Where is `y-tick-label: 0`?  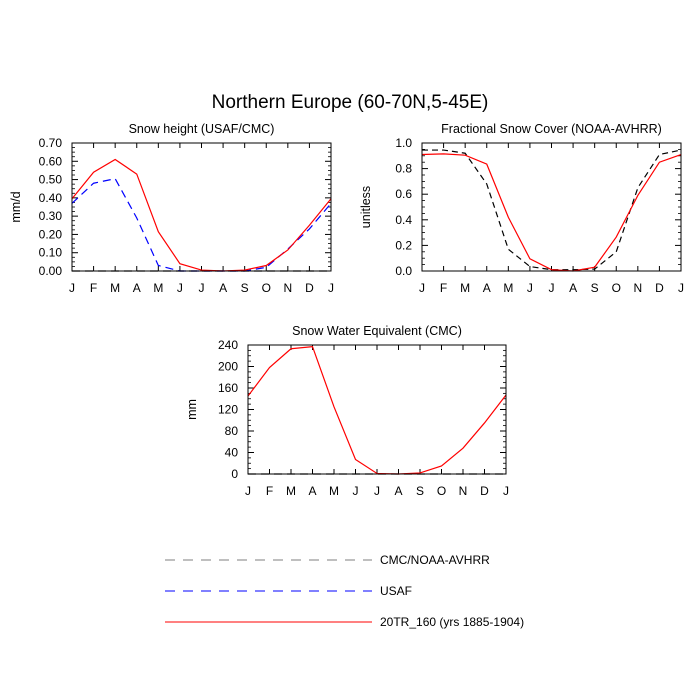
y-tick-label: 0 is located at coordinates (234, 474).